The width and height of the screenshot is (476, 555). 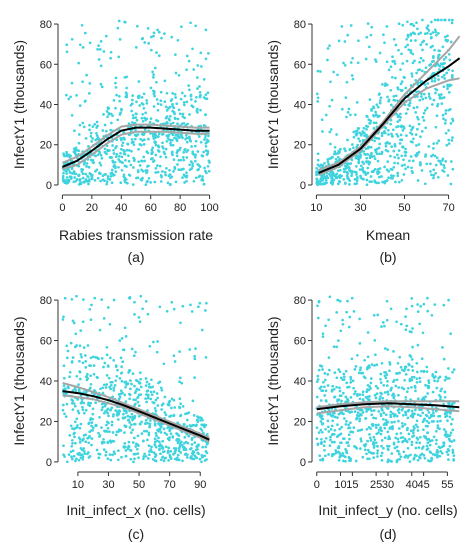 I want to click on fit-line, so click(x=388, y=406).